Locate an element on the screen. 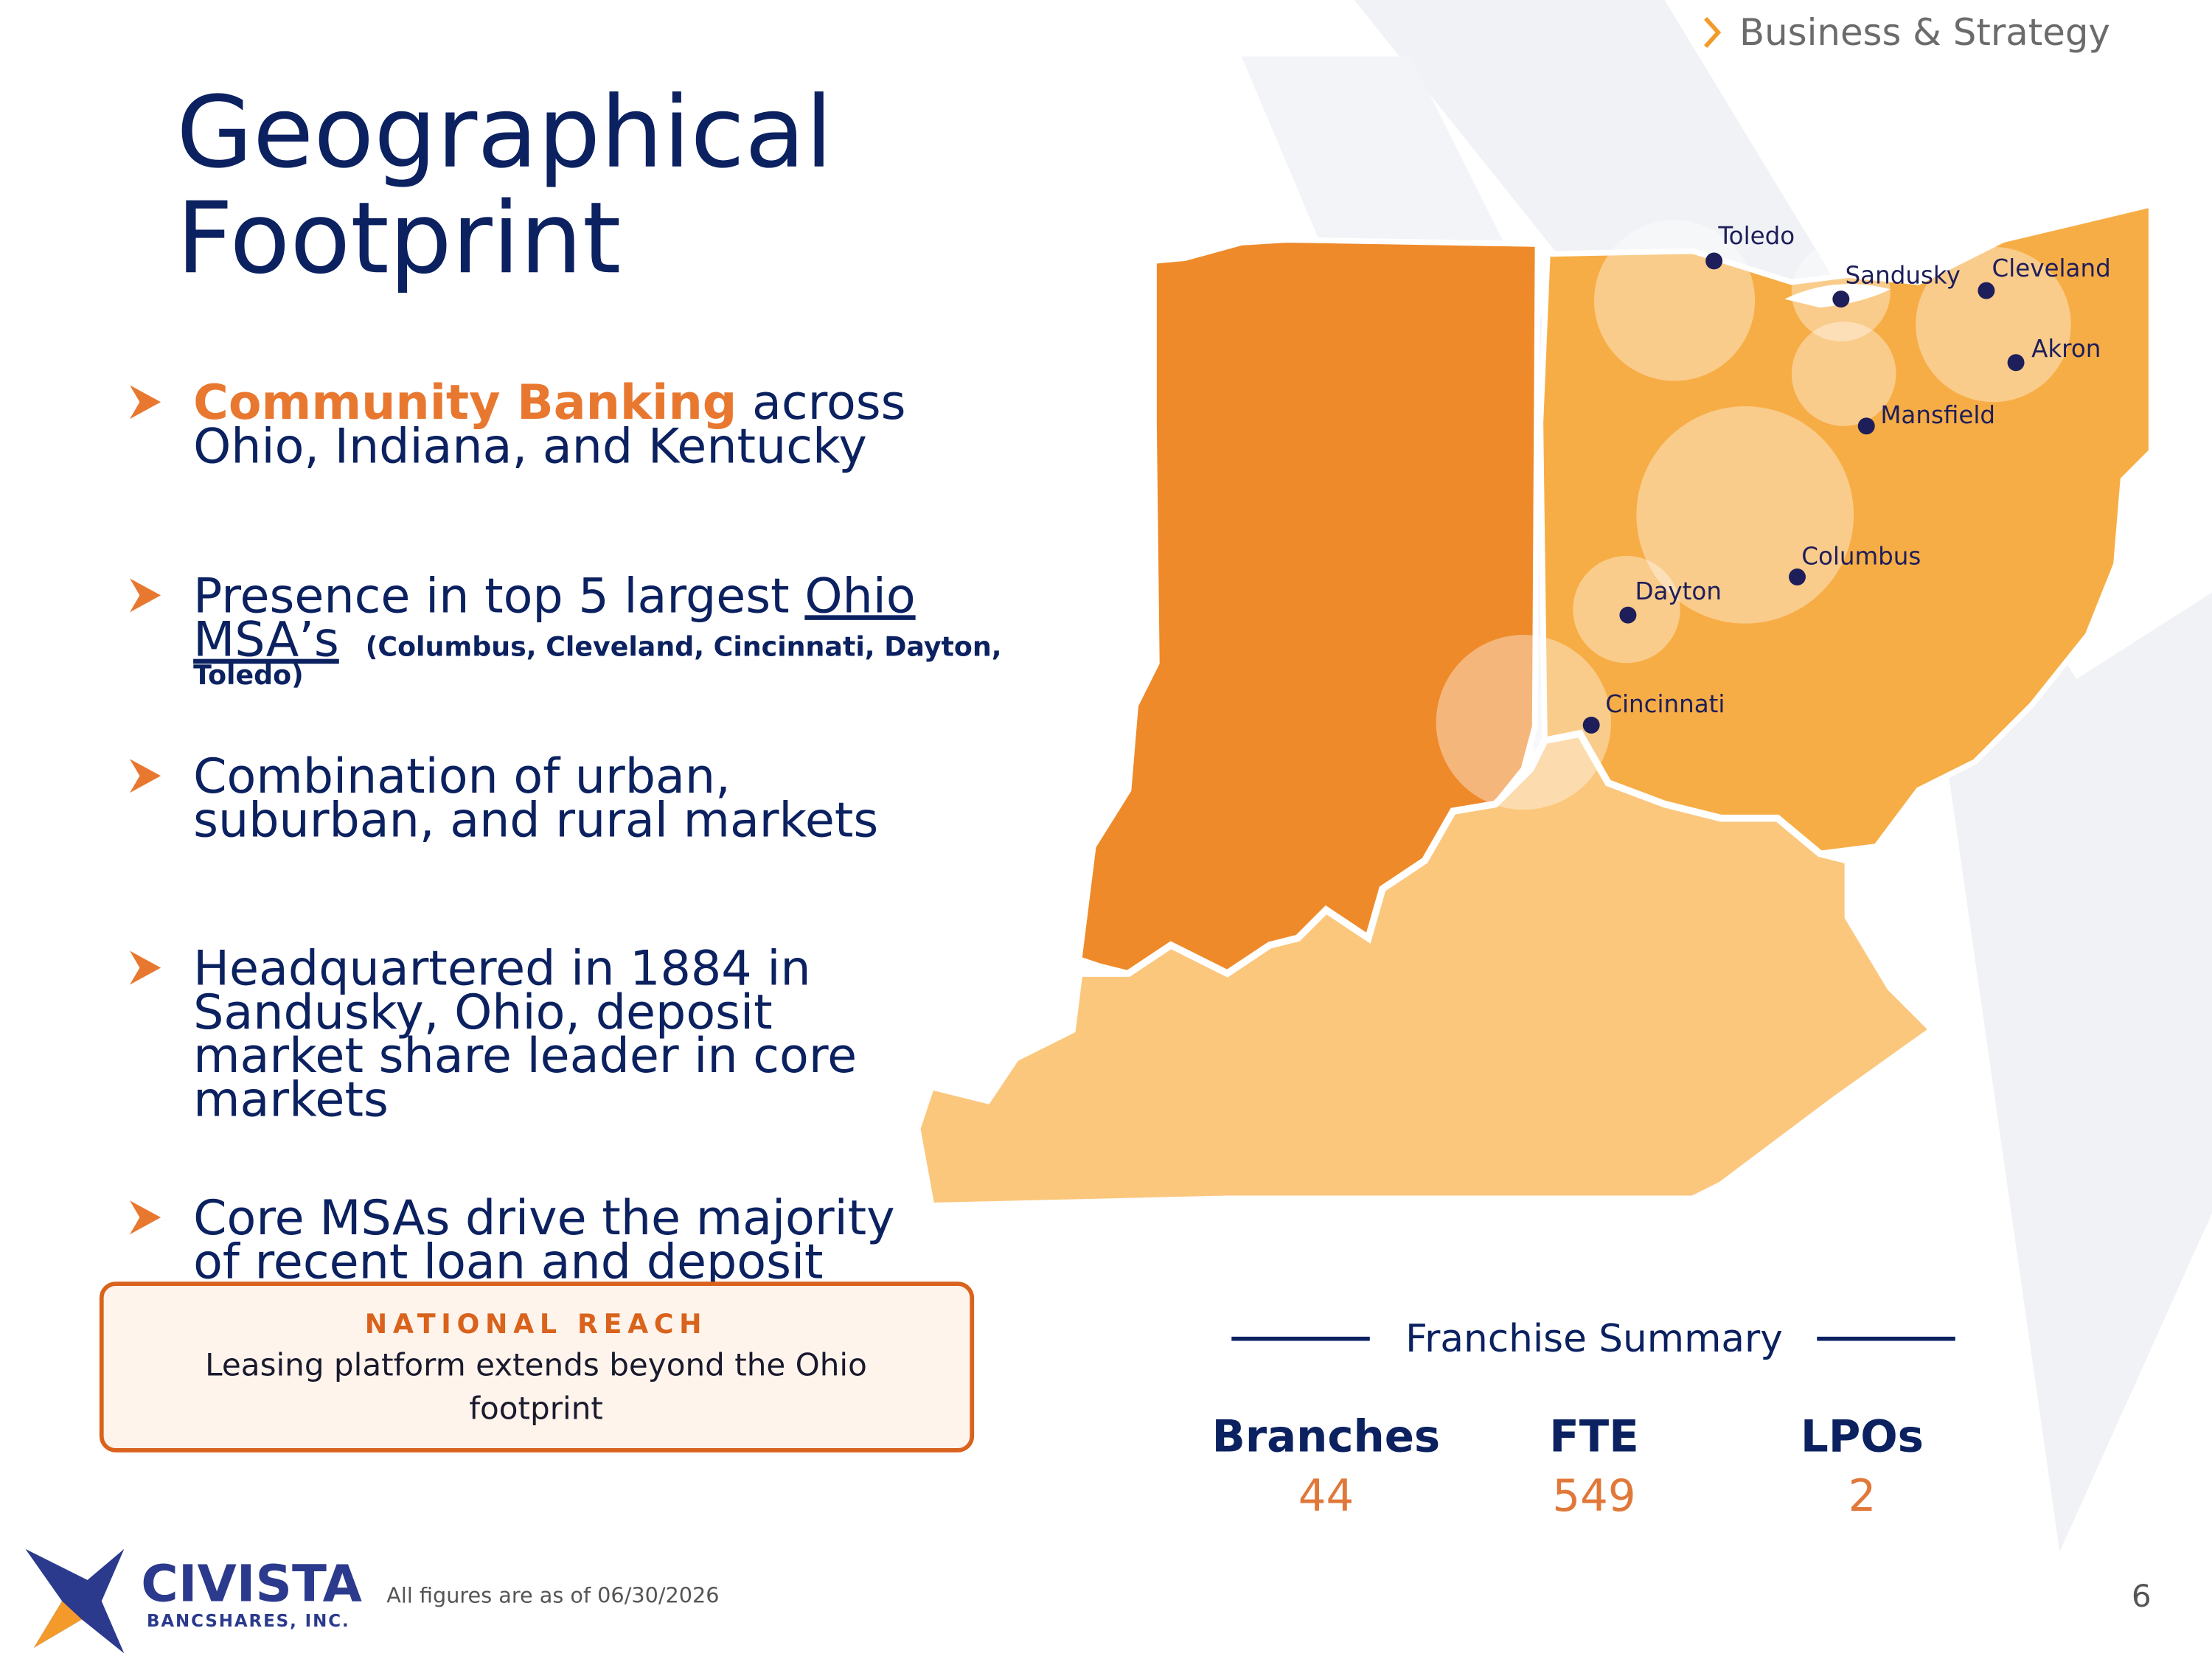 The width and height of the screenshot is (2212, 1659). bullet-line: market share leader in core is located at coordinates (525, 1056).